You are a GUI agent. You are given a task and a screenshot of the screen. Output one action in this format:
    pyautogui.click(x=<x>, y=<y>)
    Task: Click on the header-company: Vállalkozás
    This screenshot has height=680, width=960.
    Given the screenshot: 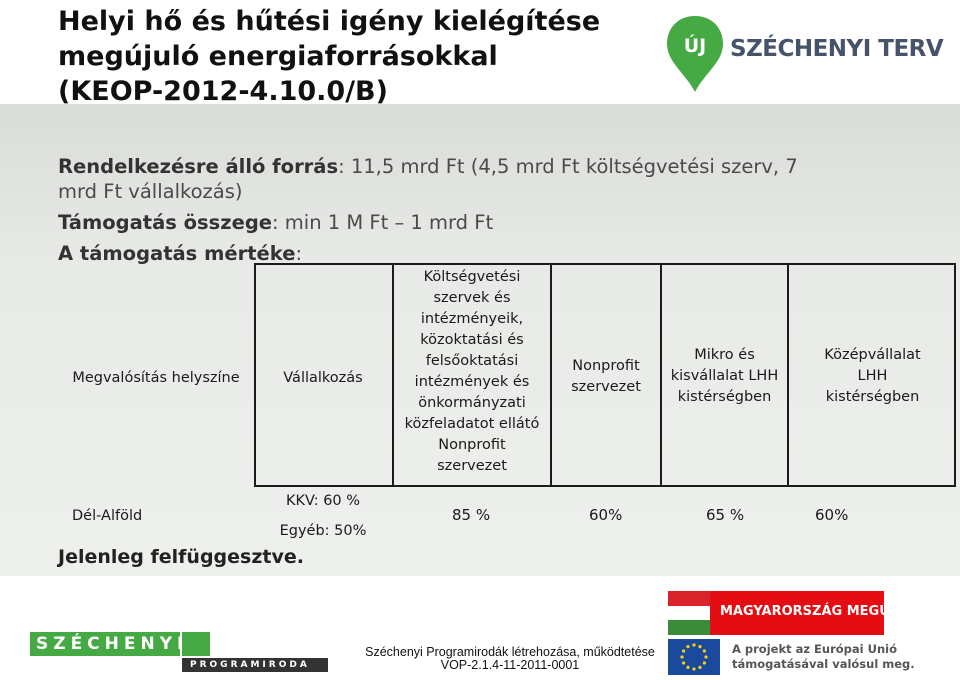 What is the action you would take?
    pyautogui.click(x=323, y=378)
    